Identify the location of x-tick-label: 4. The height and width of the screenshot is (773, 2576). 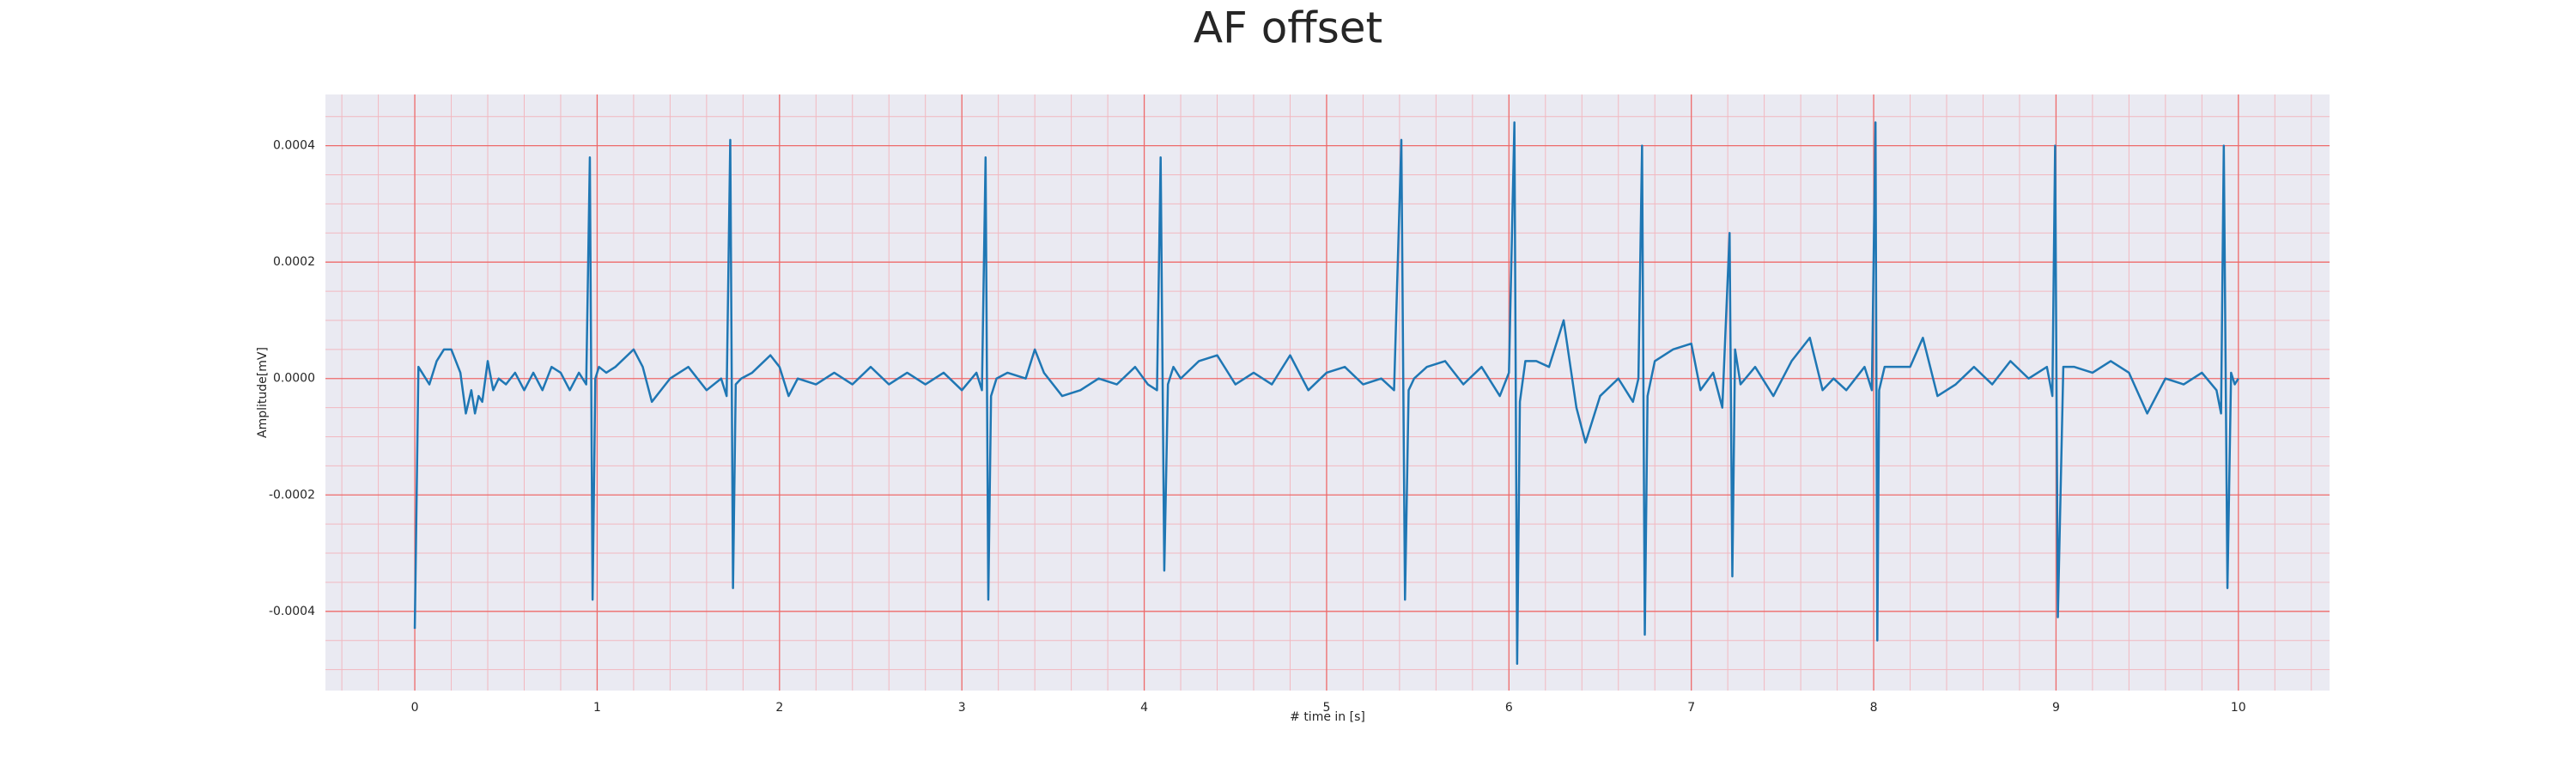
(1144, 708).